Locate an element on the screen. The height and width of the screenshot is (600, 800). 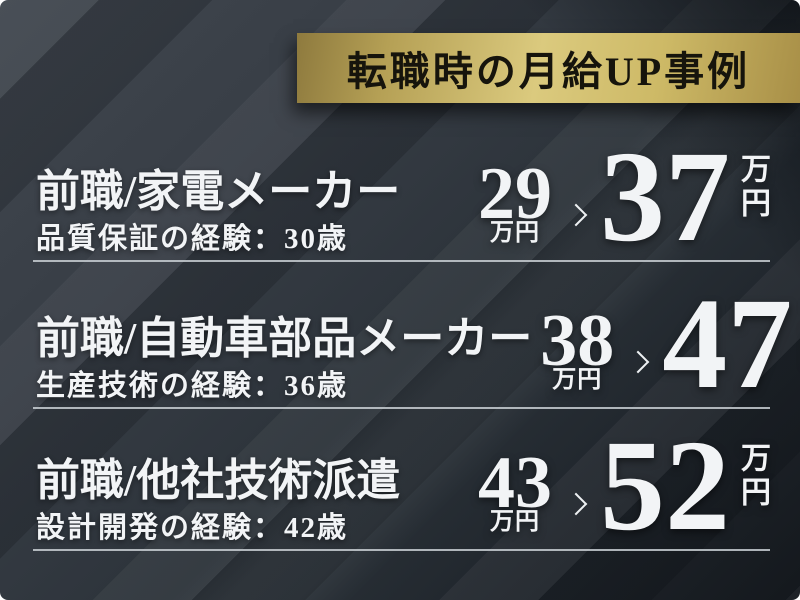
case-1-salary-after: 37 万円 is located at coordinates (684, 197).